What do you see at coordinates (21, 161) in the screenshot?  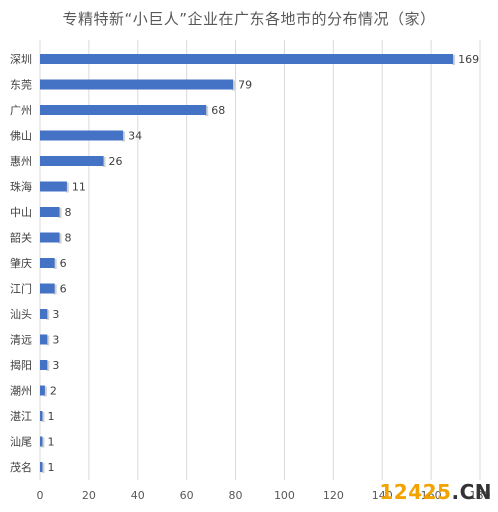 I see `category-label: 惠州` at bounding box center [21, 161].